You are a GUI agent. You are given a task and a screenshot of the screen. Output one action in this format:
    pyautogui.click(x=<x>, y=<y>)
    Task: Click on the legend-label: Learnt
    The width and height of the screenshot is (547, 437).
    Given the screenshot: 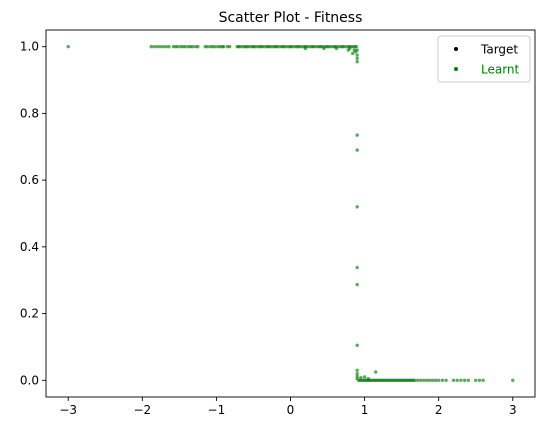 What is the action you would take?
    pyautogui.click(x=500, y=70)
    